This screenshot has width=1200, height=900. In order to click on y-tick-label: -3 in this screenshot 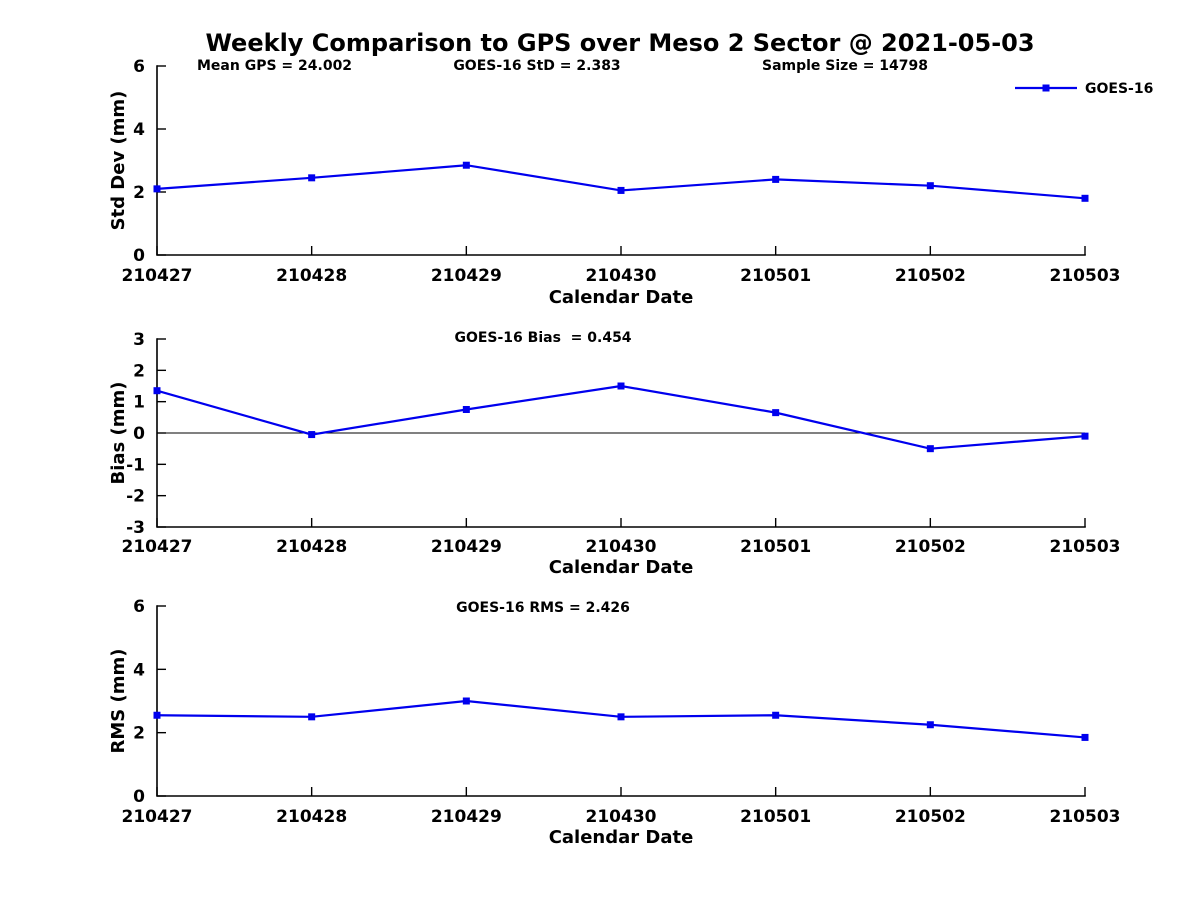, I will do `click(135, 528)`.